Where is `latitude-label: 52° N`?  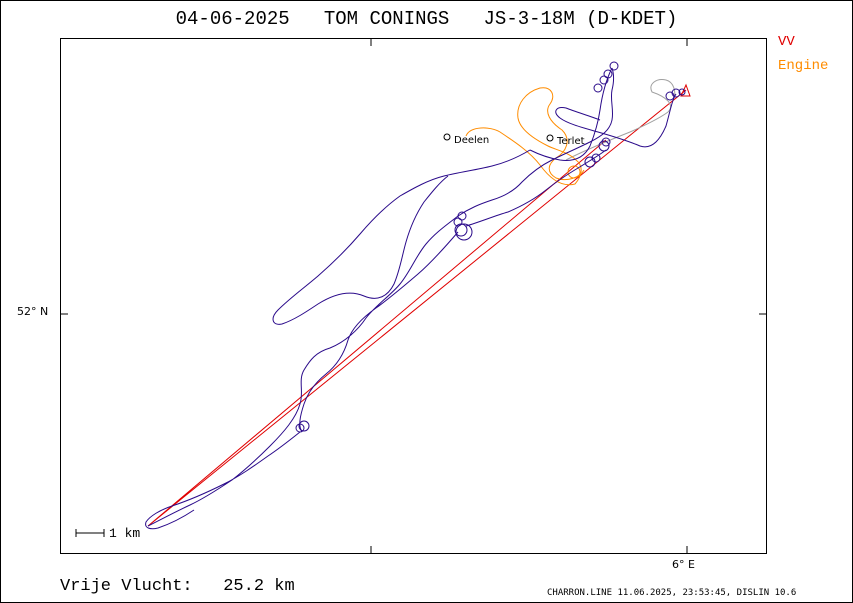 latitude-label: 52° N is located at coordinates (33, 311).